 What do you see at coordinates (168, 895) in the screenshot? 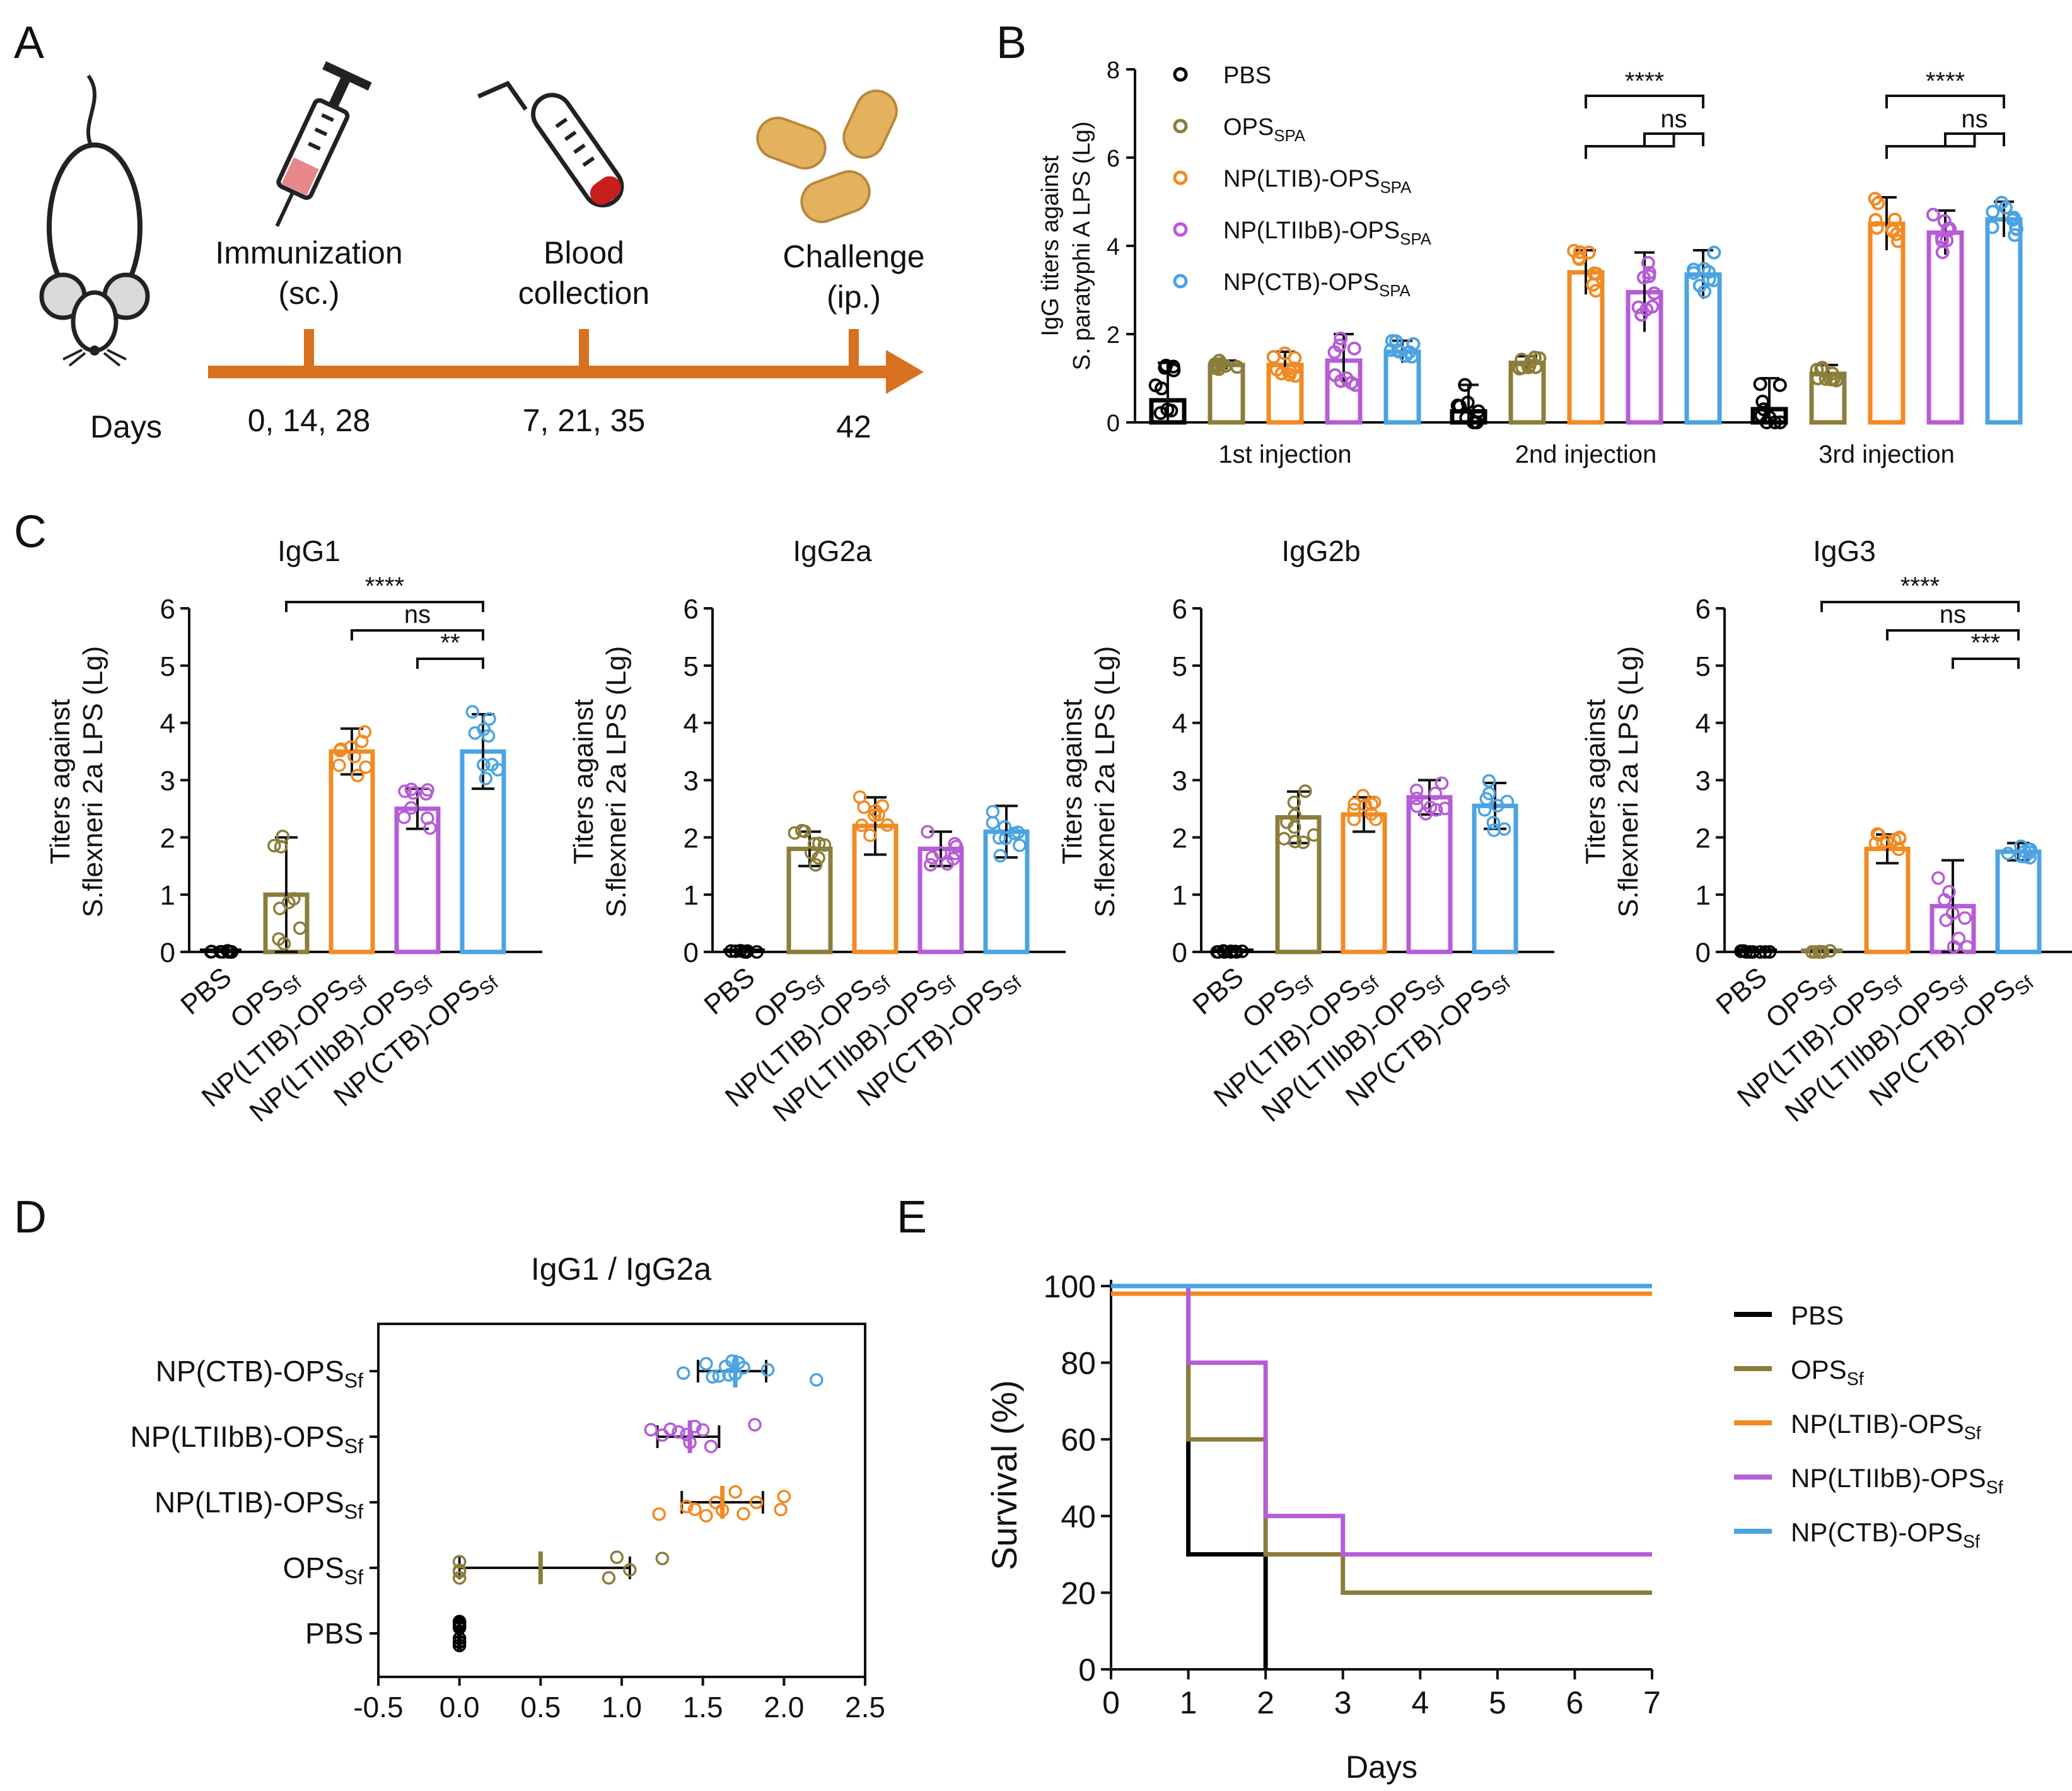
I see `y-tick-label: 1` at bounding box center [168, 895].